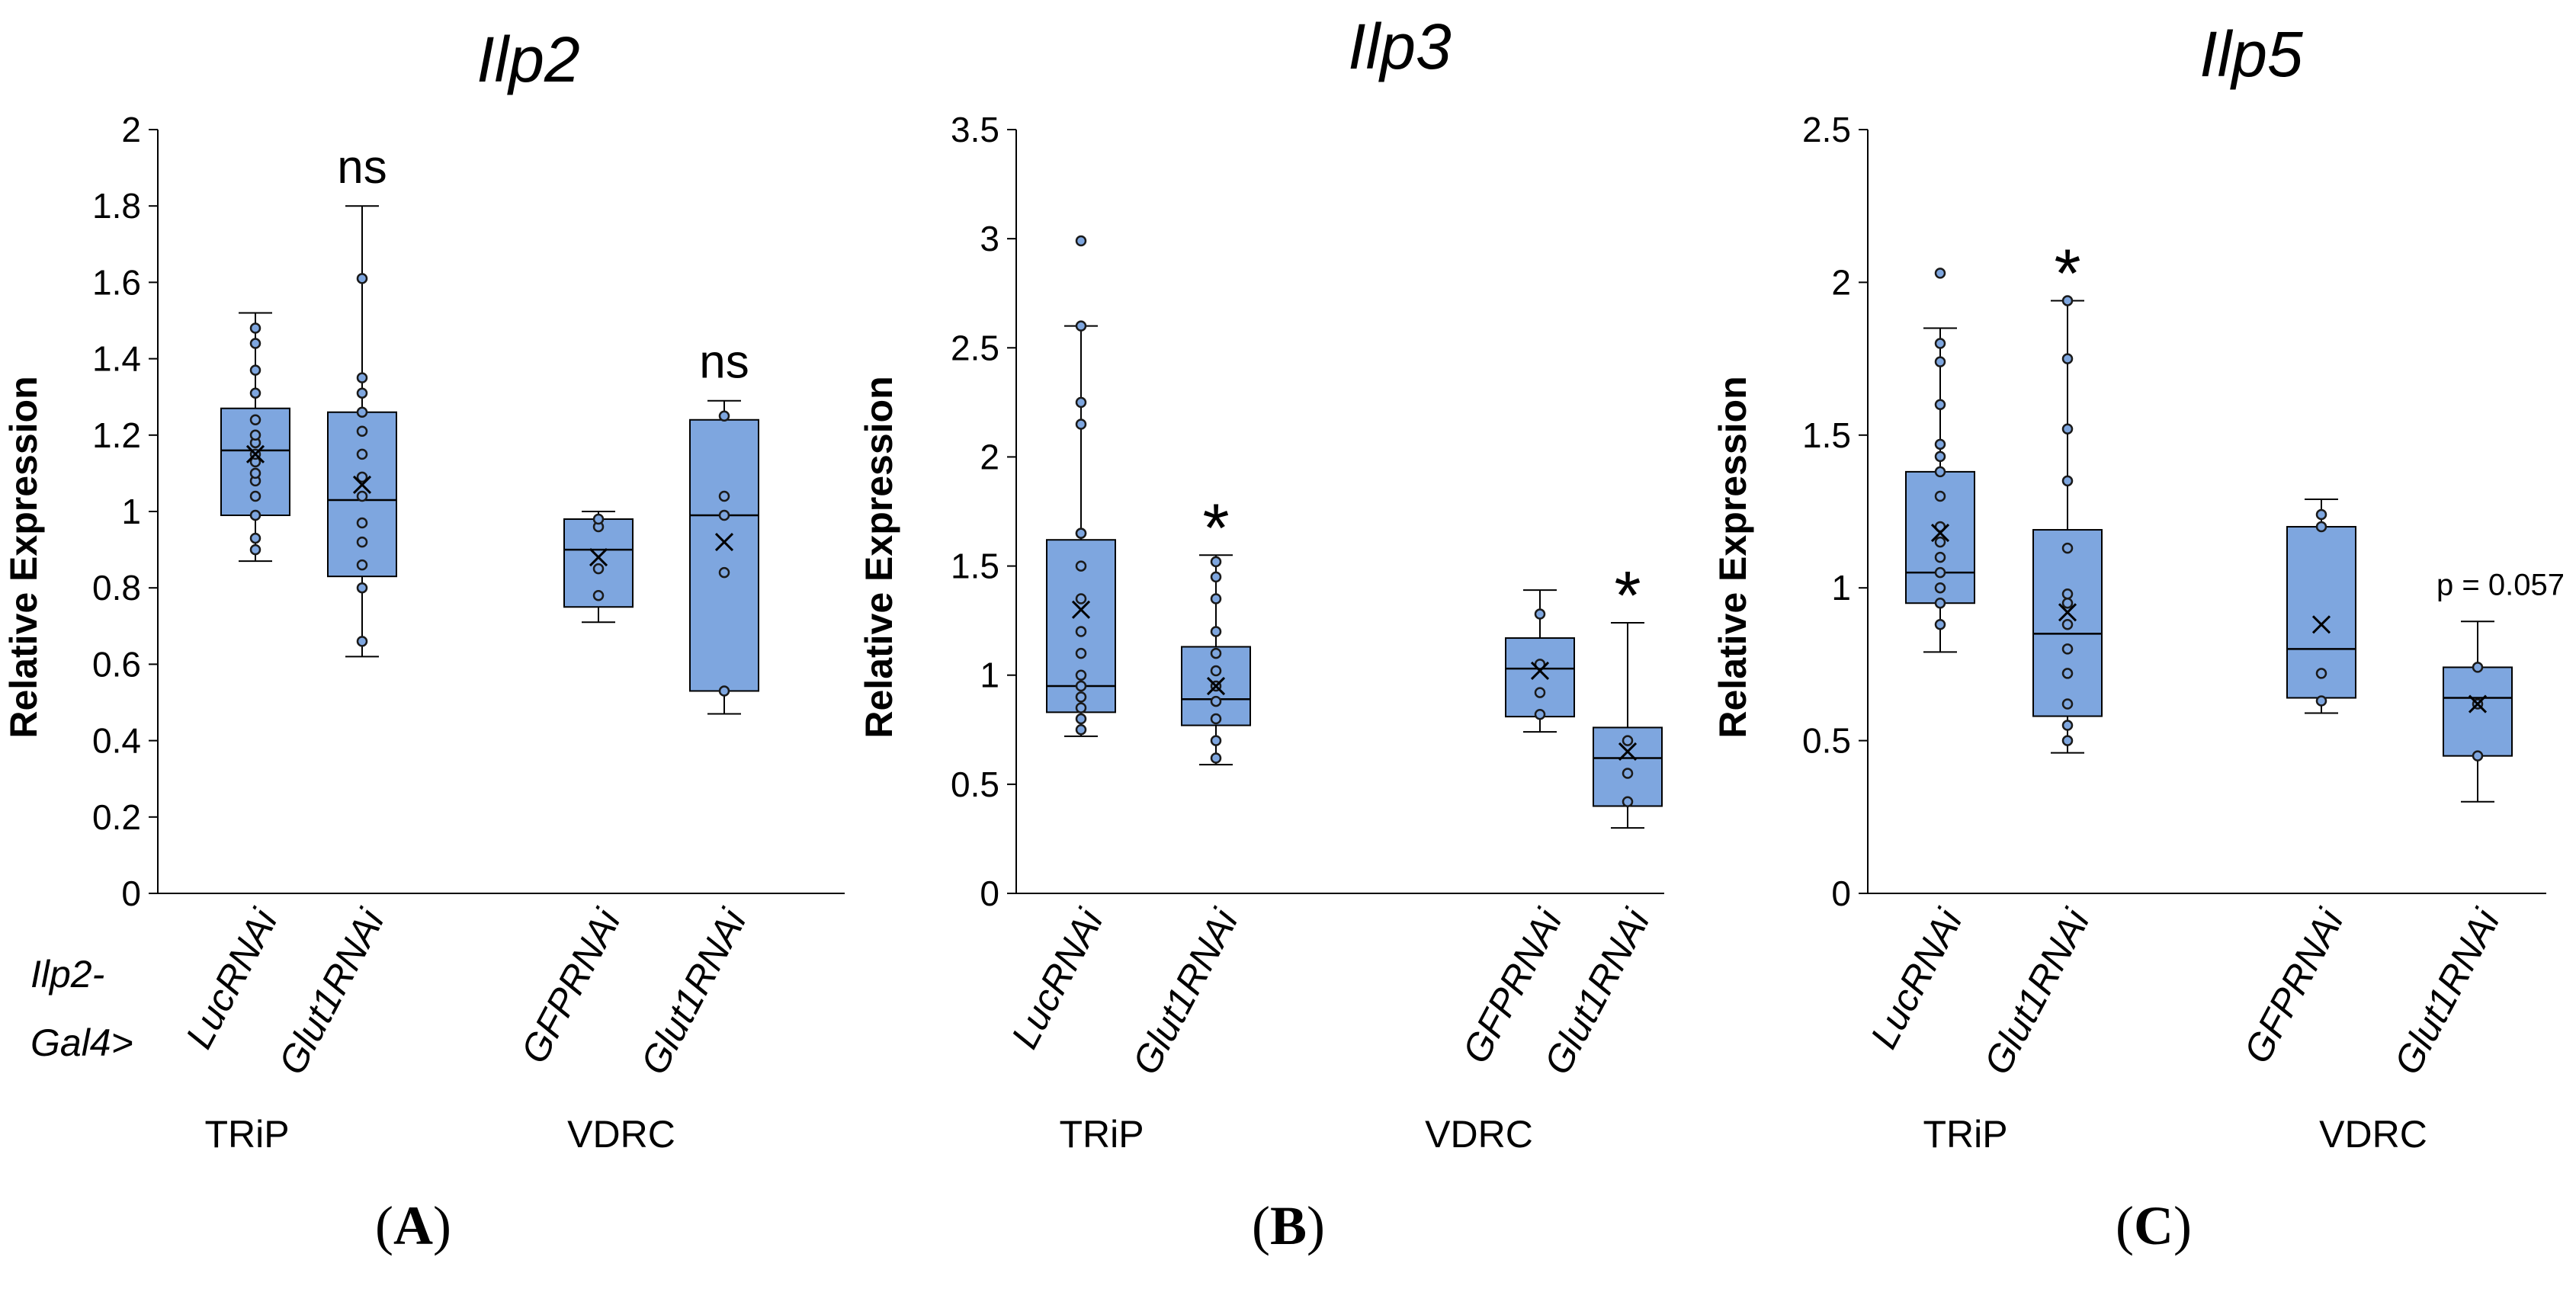  What do you see at coordinates (989, 238) in the screenshot?
I see `y-tick-label: 3` at bounding box center [989, 238].